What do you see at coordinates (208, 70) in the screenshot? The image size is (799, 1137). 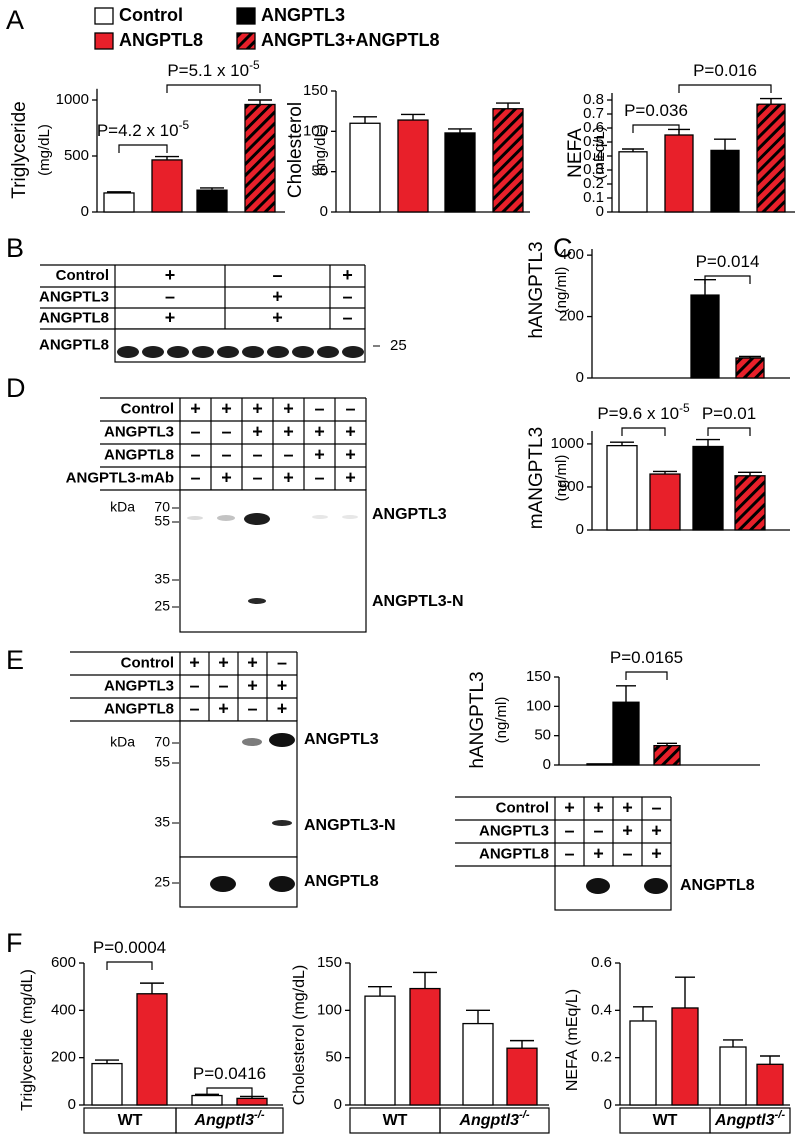 I see `p-value-main: P=5.1 x 10` at bounding box center [208, 70].